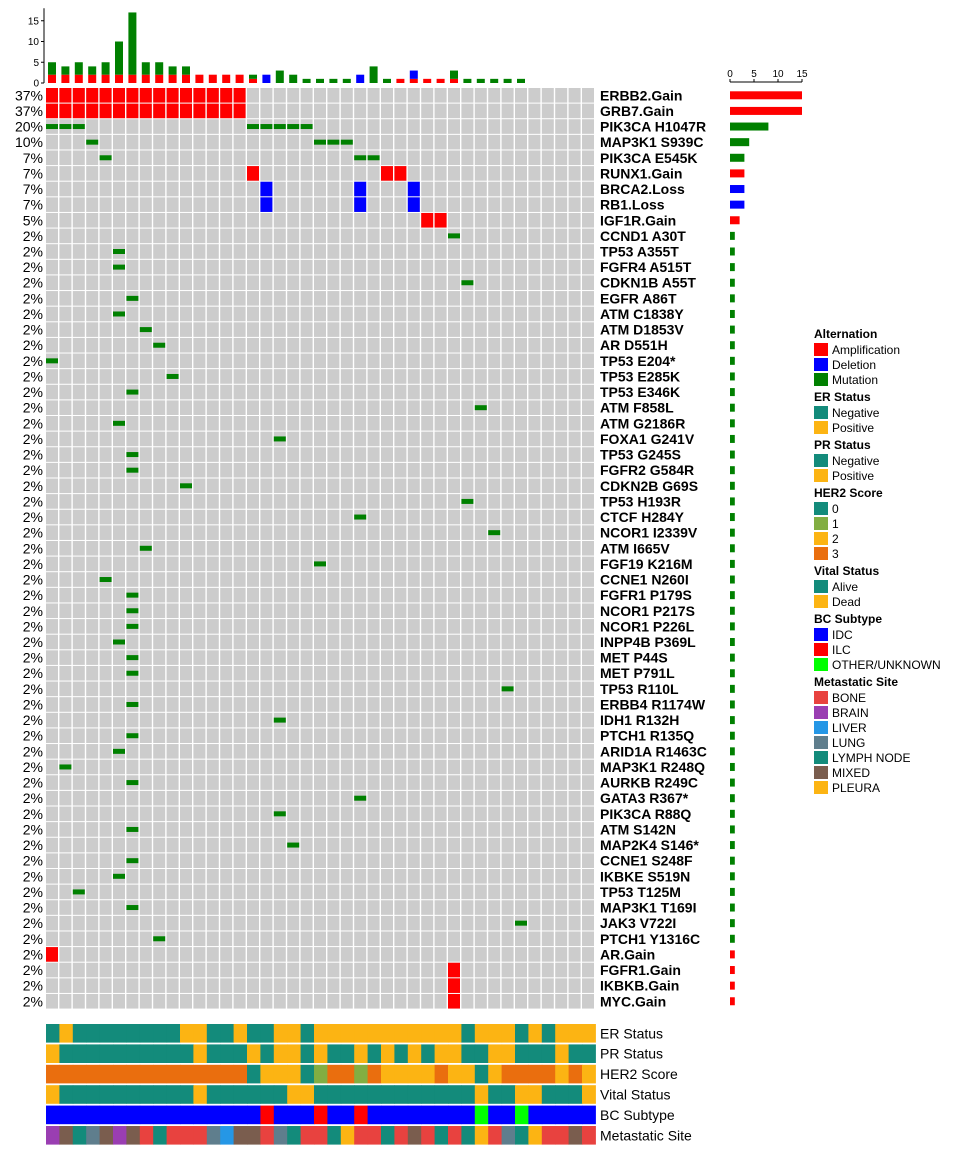 Image resolution: width=960 pixels, height=1157 pixels. What do you see at coordinates (65, 111) in the screenshot?
I see `amplification-mark` at bounding box center [65, 111].